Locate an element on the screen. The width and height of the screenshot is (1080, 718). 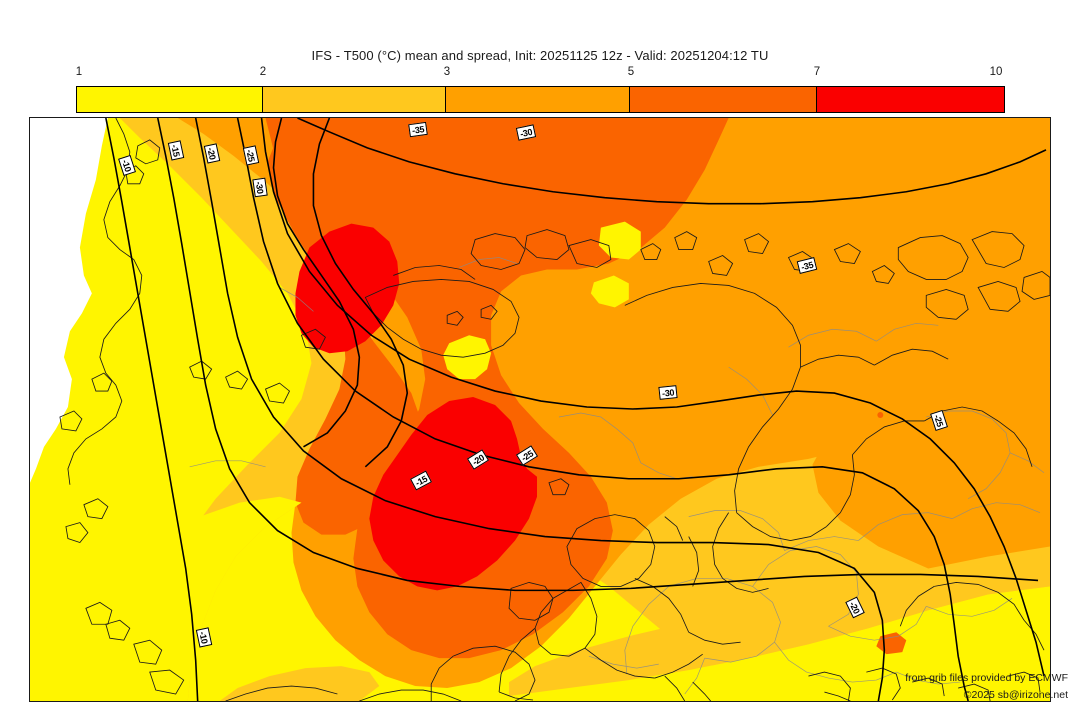
spread-band-2-3-south is located at coordinates (779, 621).